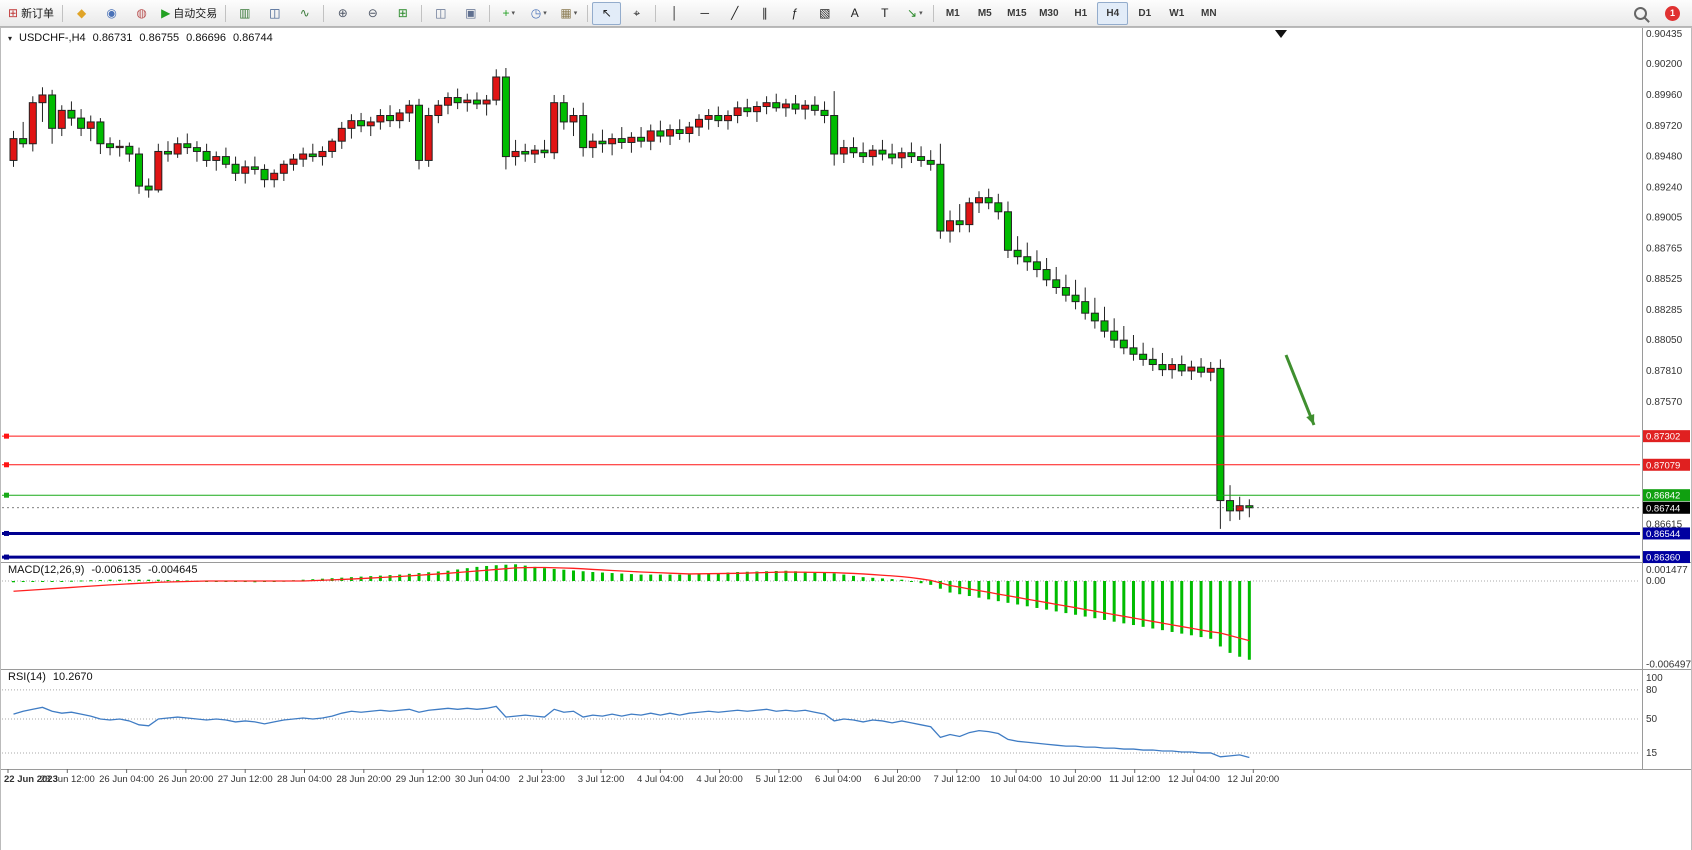  What do you see at coordinates (914, 13) in the screenshot?
I see `arrows-list-button: ↘ ▾` at bounding box center [914, 13].